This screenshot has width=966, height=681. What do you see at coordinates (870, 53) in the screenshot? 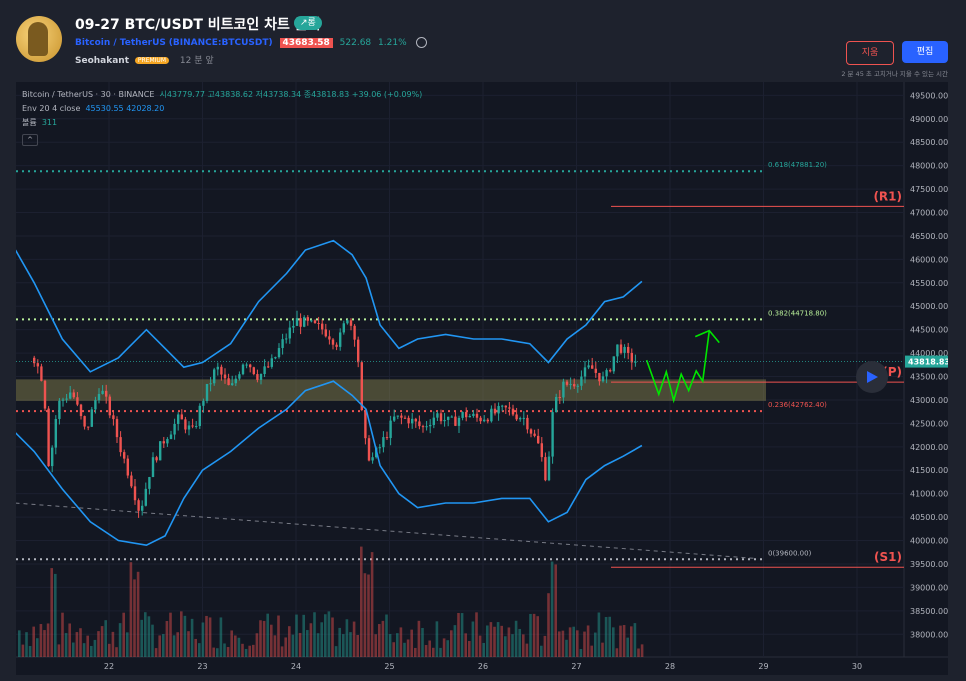
I see `delete-button: 지움` at bounding box center [870, 53].